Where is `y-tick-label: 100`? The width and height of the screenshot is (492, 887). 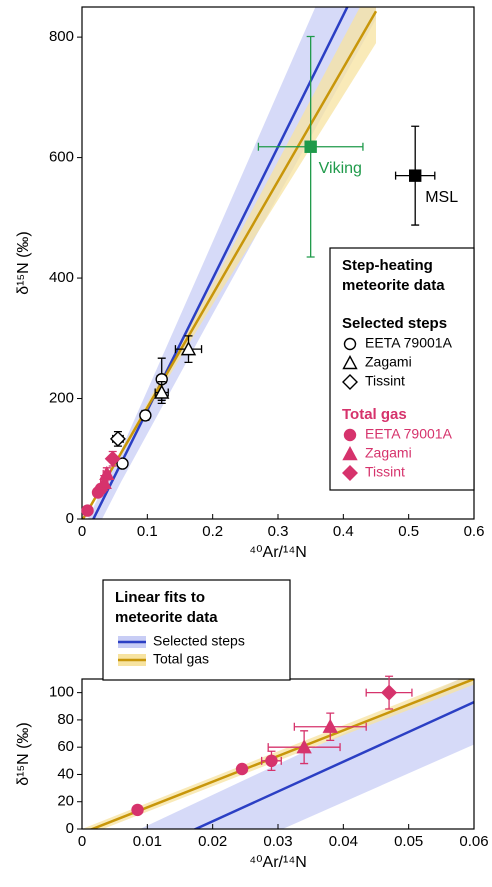
y-tick-label: 100 is located at coordinates (61, 692).